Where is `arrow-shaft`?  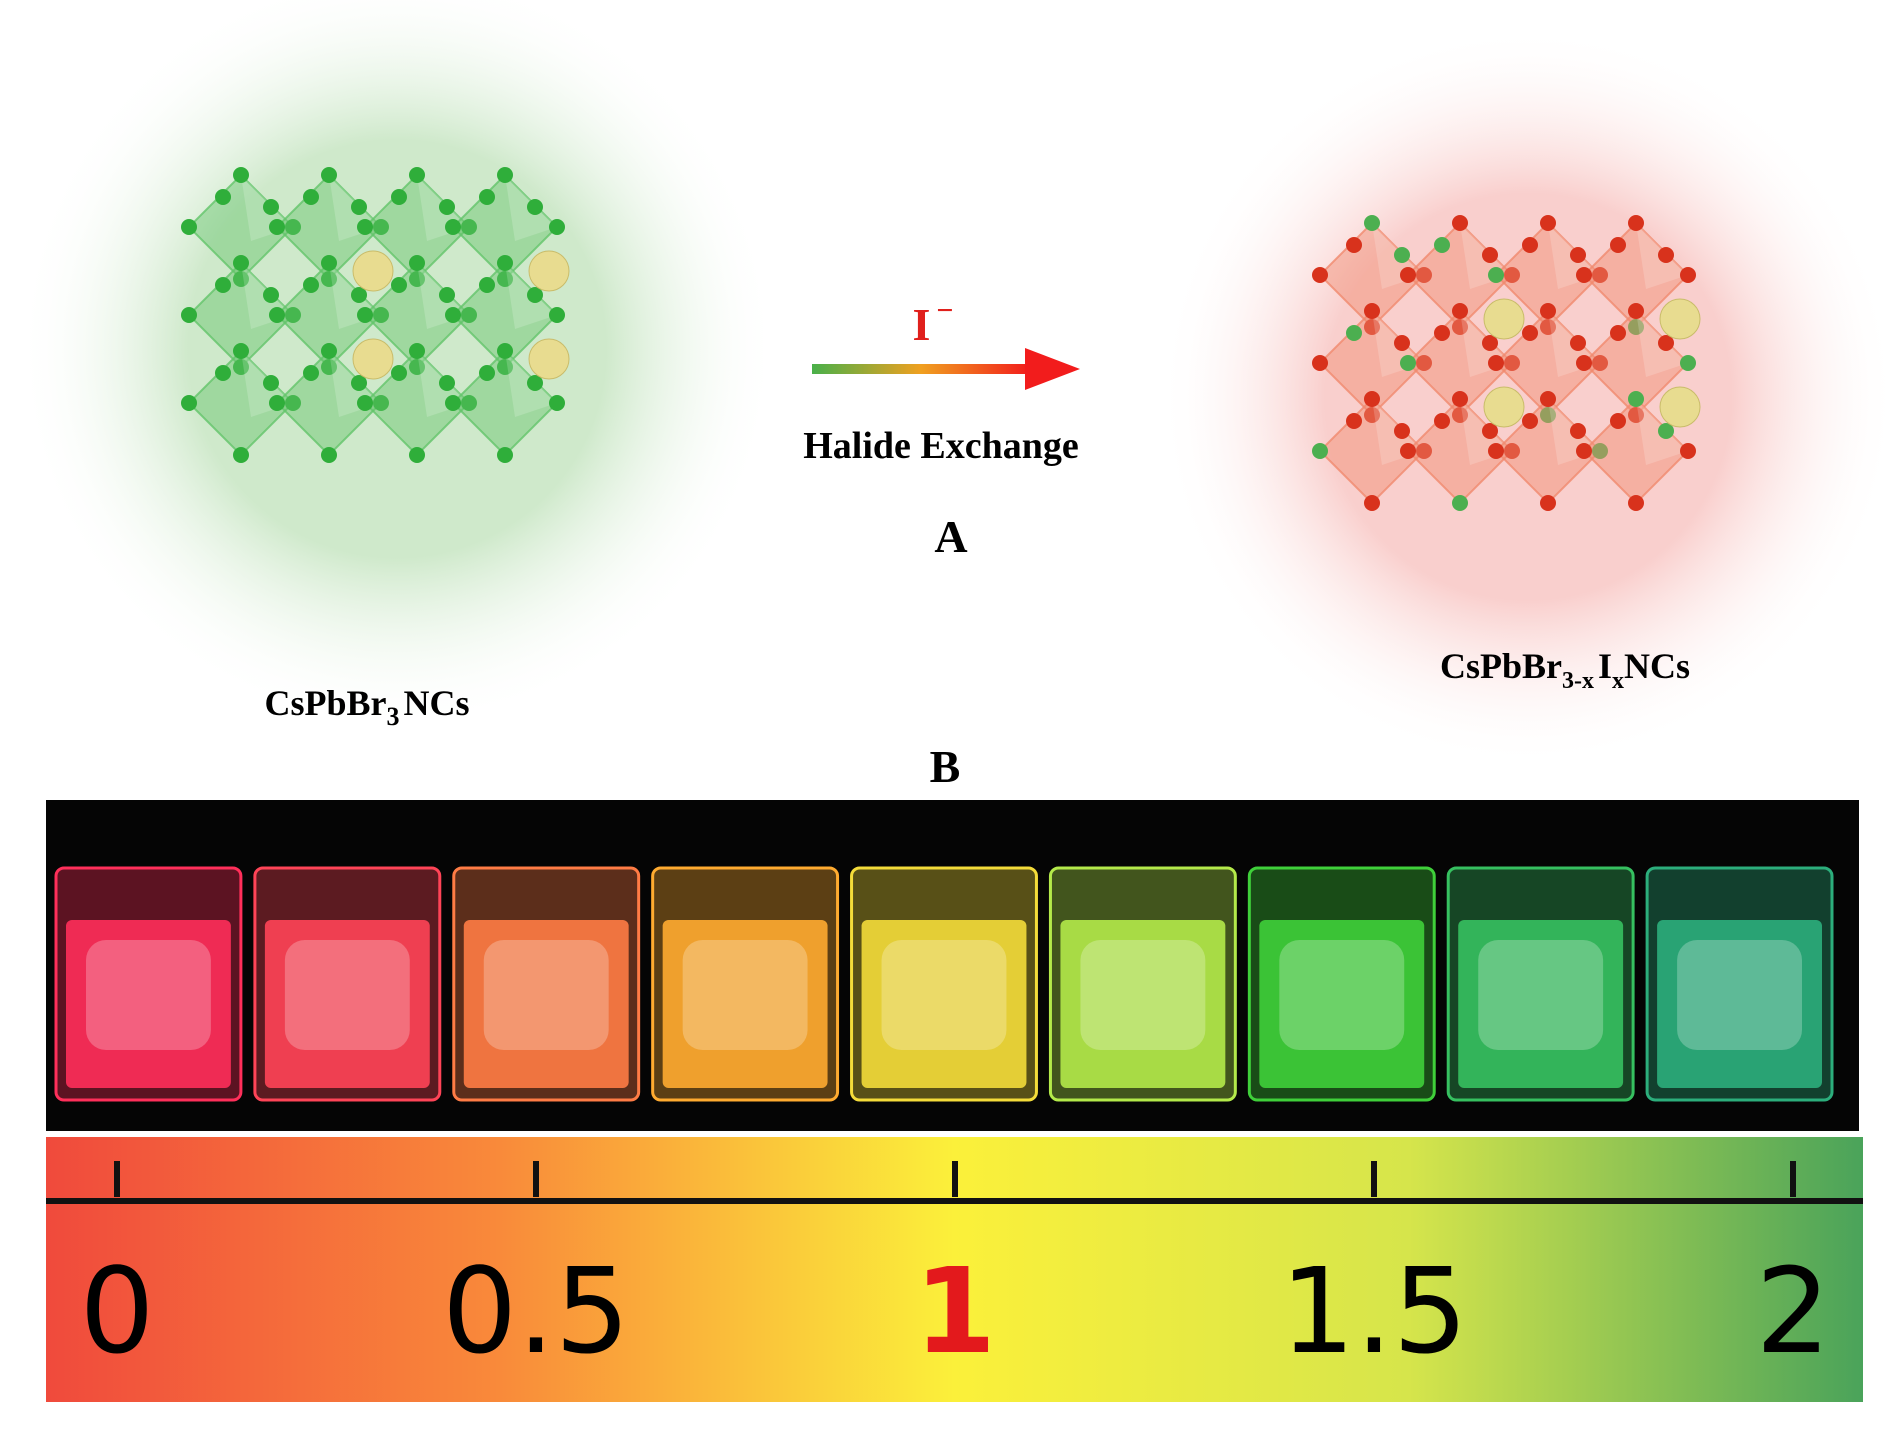 arrow-shaft is located at coordinates (921, 369).